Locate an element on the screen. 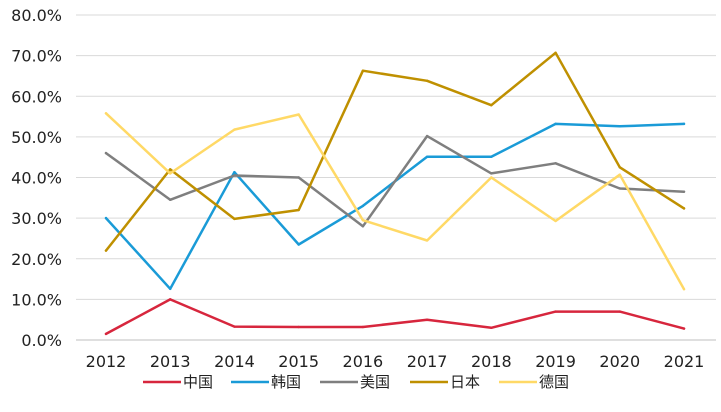 The height and width of the screenshot is (412, 721). x-axis-ticks: 2012 2013 2014 2015 2016 2017 2018 2019 2020 2021 is located at coordinates (395, 361).